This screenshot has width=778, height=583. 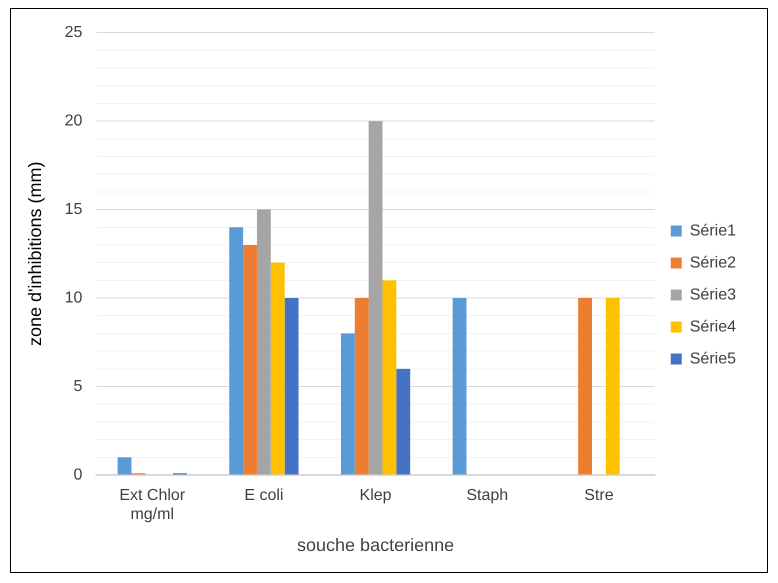 I want to click on legend-label: Série5, so click(x=713, y=359).